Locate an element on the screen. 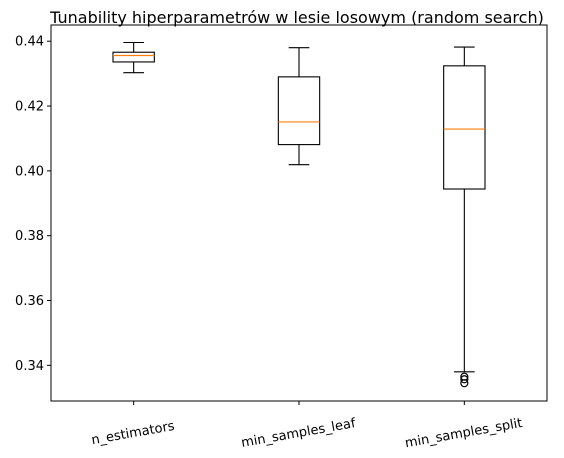  box-group-min-samples-leaf is located at coordinates (299, 106).